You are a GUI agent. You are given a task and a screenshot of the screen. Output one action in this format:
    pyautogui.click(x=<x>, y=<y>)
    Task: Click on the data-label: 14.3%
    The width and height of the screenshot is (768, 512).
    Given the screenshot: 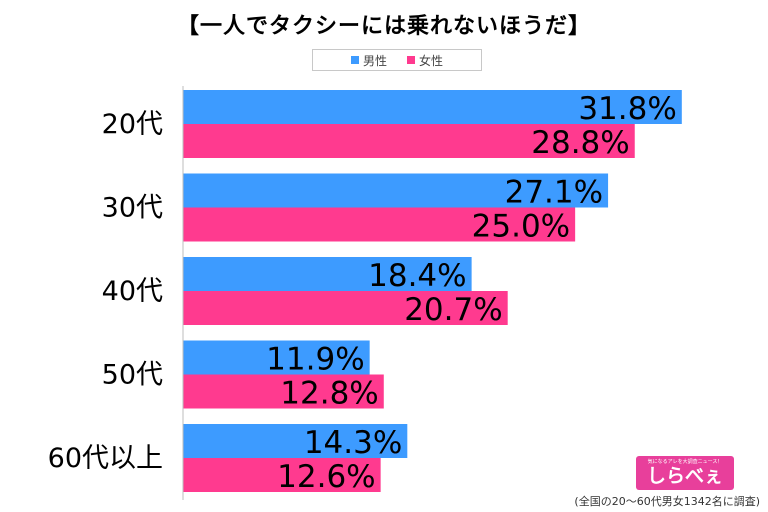 What is the action you would take?
    pyautogui.click(x=353, y=443)
    